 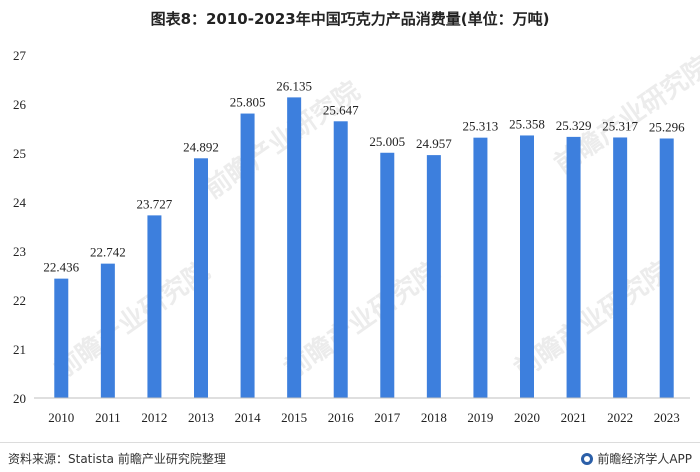 What do you see at coordinates (434, 417) in the screenshot?
I see `x-tick-label: 2018` at bounding box center [434, 417].